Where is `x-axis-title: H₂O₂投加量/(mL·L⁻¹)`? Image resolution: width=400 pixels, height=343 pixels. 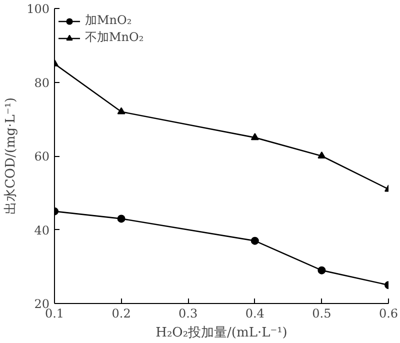 x-axis-title: H₂O₂投加量/(mL·L⁻¹) is located at coordinates (222, 333).